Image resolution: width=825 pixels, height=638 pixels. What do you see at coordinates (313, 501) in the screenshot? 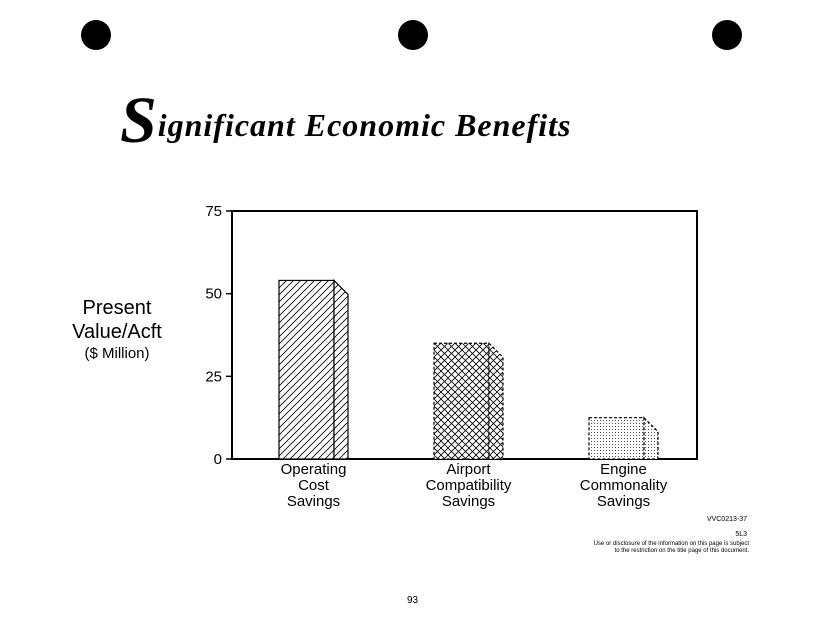
I see `category-label-0-2: Savings` at bounding box center [313, 501].